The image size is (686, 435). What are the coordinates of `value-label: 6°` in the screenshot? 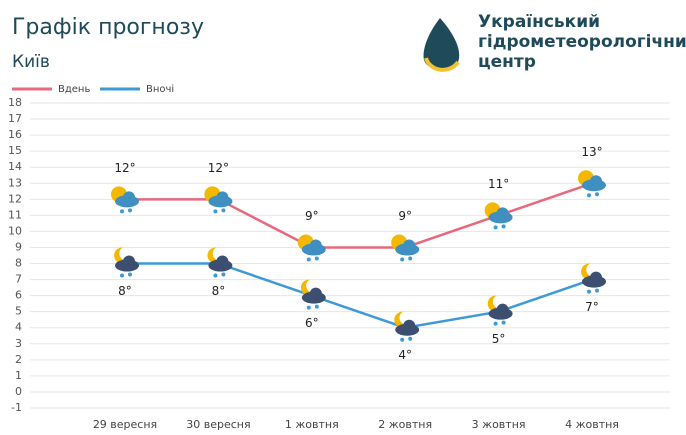 It's located at (312, 323).